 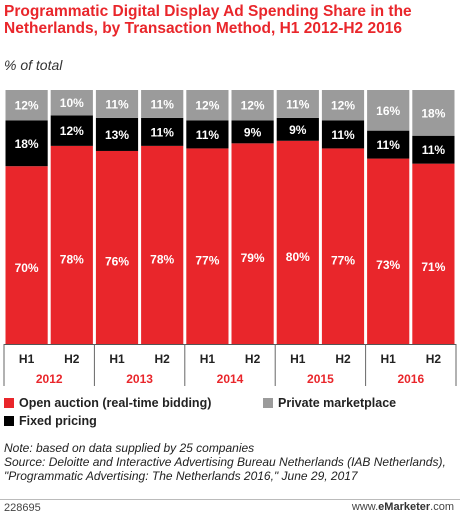 I want to click on year-label-2014: 2014, so click(x=230, y=379).